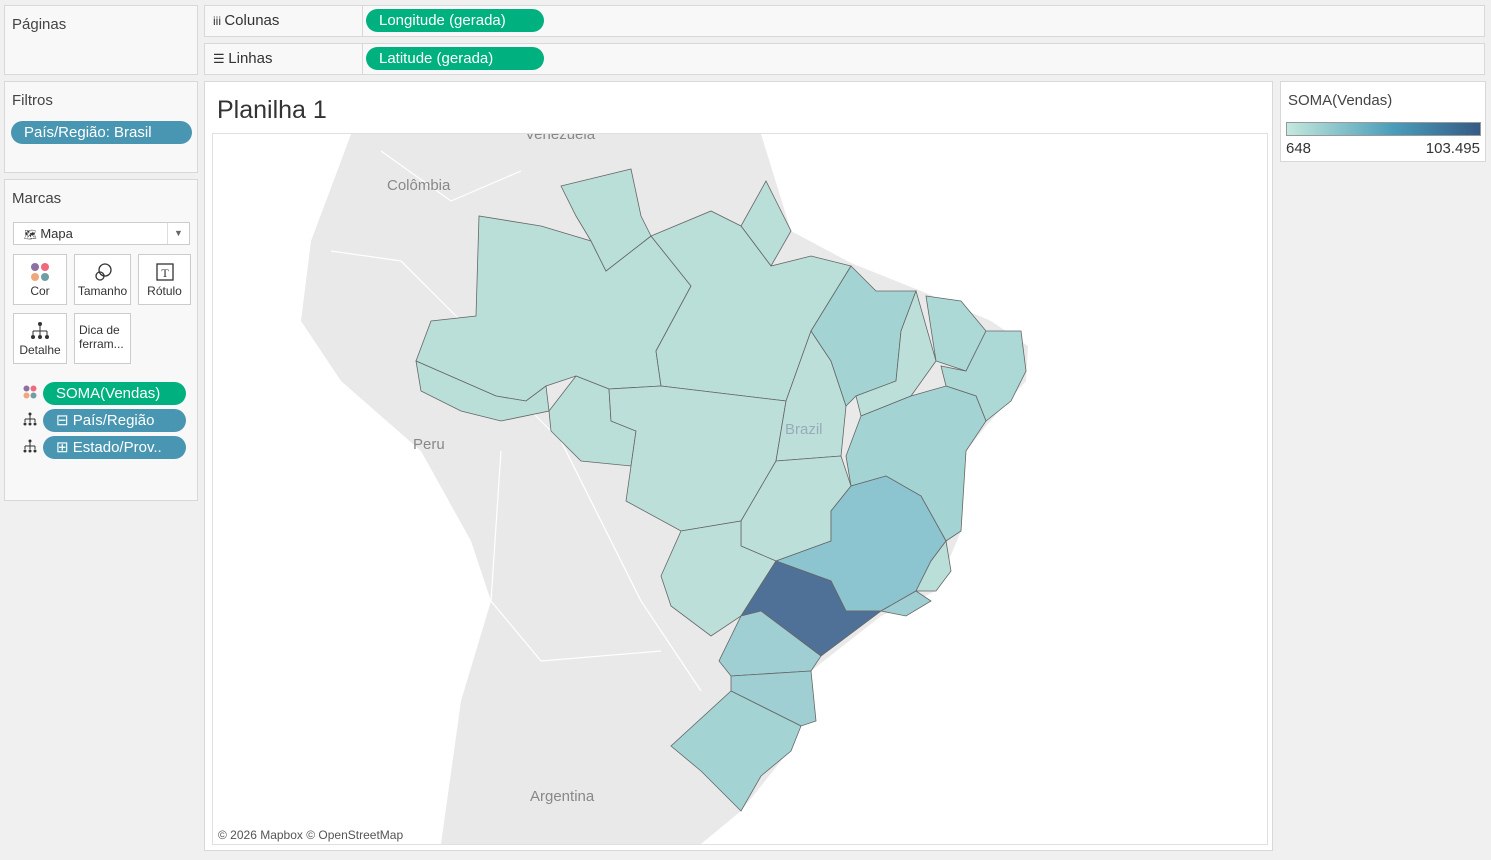 This screenshot has height=860, width=1491. I want to click on state-rio-grande-do-sul, so click(736, 751).